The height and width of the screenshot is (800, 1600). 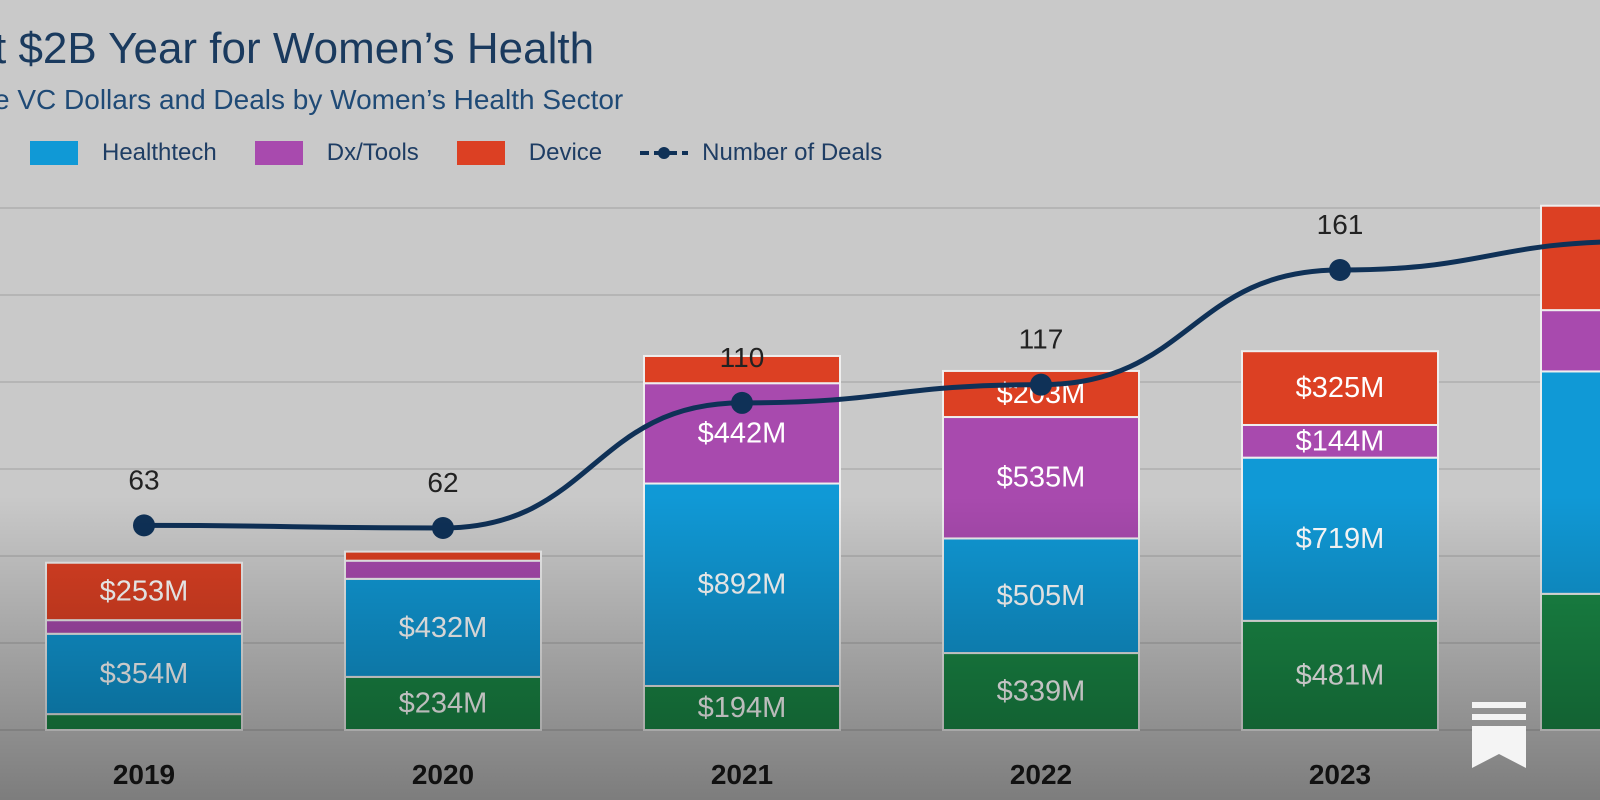 What do you see at coordinates (1041, 550) in the screenshot?
I see `bar-stack-2022: $339M$505M$535M$203M` at bounding box center [1041, 550].